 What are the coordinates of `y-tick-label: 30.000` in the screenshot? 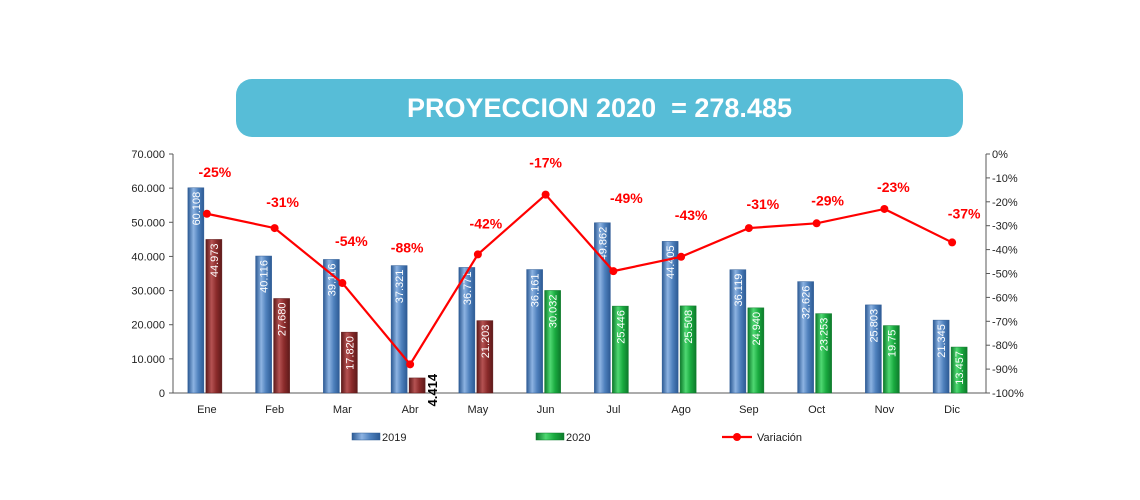 It's located at (148, 292).